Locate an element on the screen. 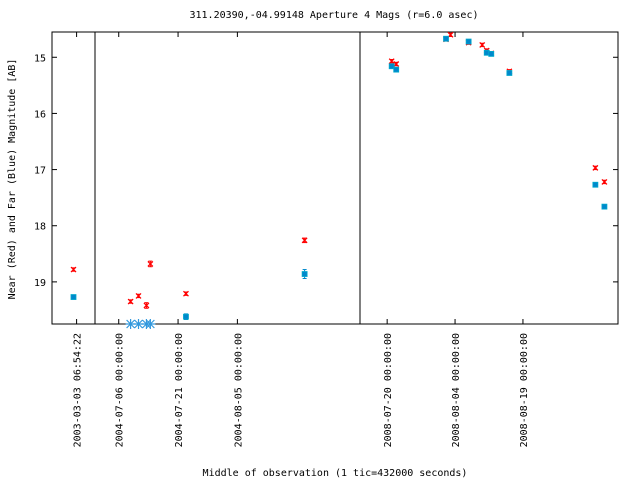 Image resolution: width=640 pixels, height=480 pixels. y-tick-label: 17 is located at coordinates (40, 171).